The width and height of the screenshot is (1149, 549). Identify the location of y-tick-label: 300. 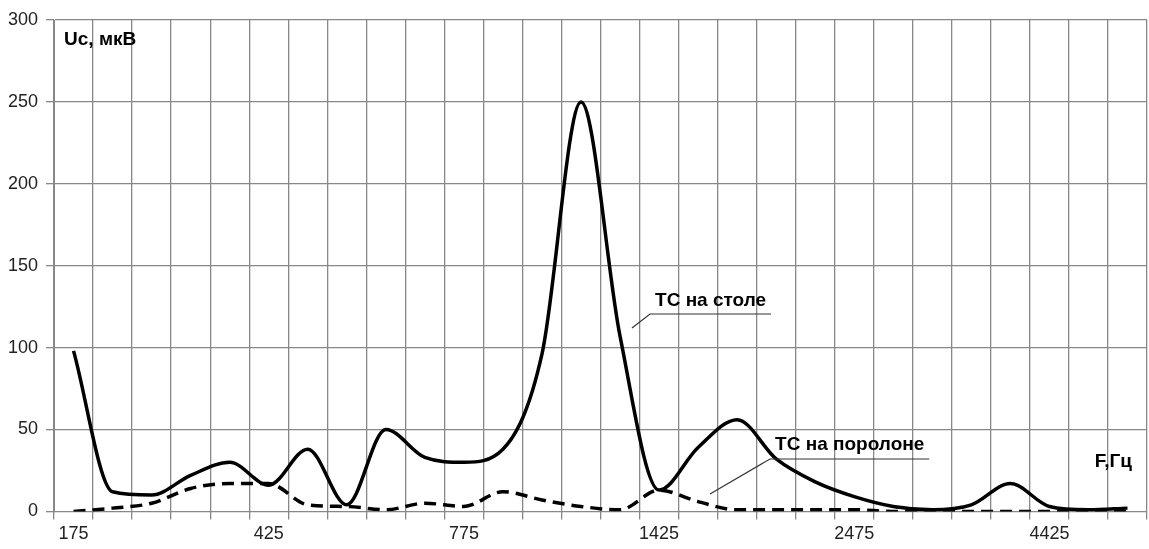
(23, 18).